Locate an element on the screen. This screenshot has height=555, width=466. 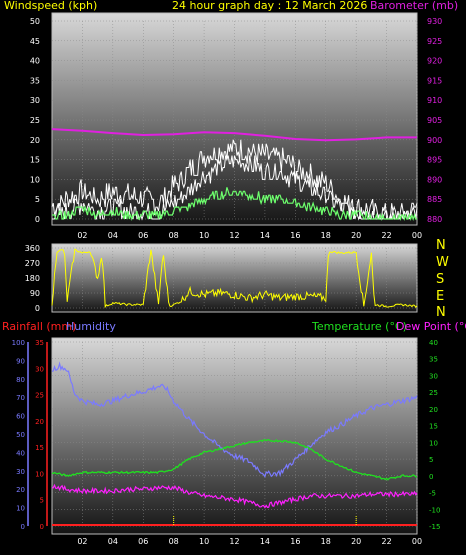
temperature-x-tick-label: 06 is located at coordinates (143, 541).